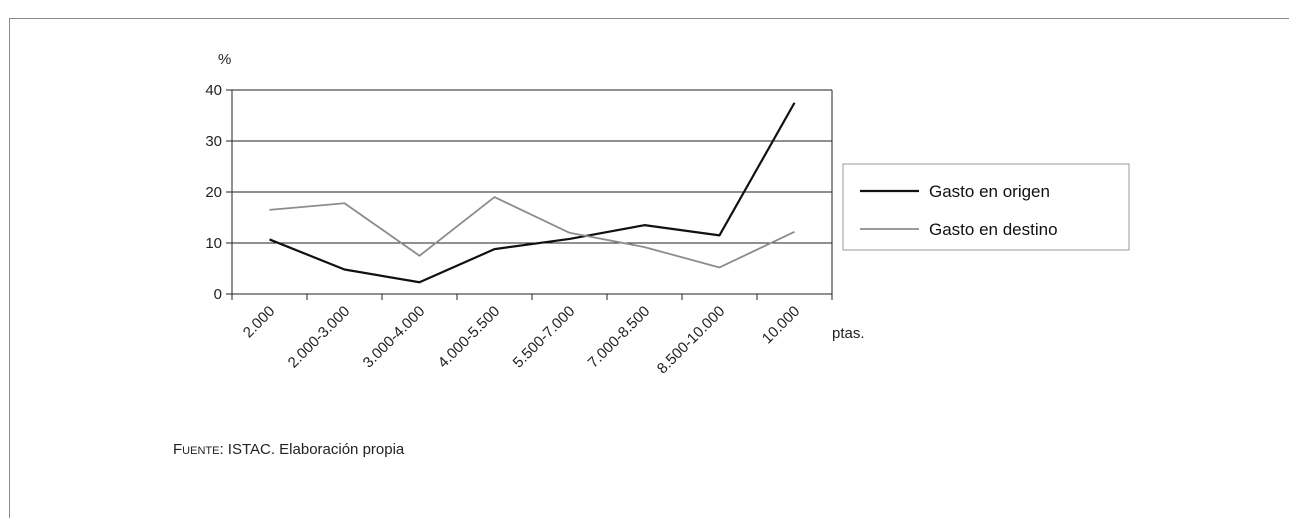 Image resolution: width=1289 pixels, height=518 pixels. I want to click on x-tick-label: 8.500-10.000, so click(691, 340).